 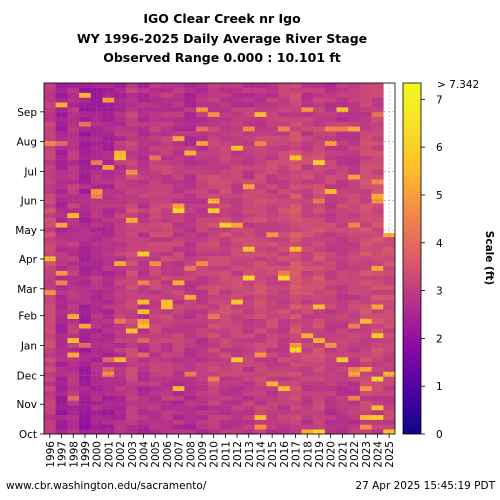 What do you see at coordinates (28, 435) in the screenshot?
I see `y-tick-label: Oct` at bounding box center [28, 435].